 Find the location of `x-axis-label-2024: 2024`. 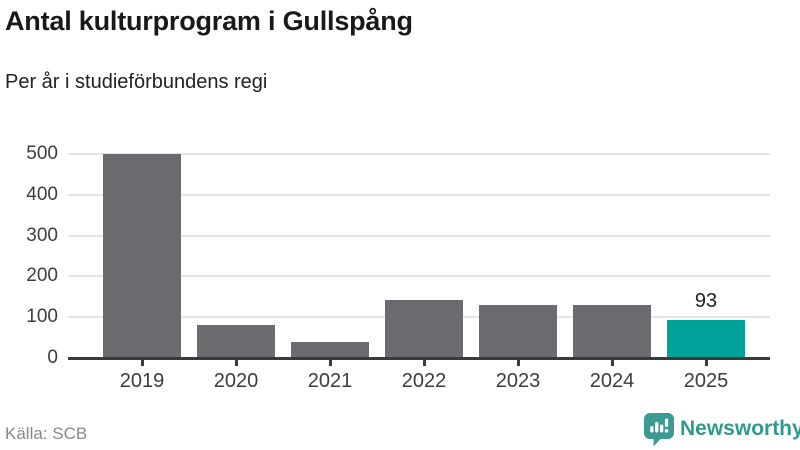

x-axis-label-2024: 2024 is located at coordinates (612, 381).